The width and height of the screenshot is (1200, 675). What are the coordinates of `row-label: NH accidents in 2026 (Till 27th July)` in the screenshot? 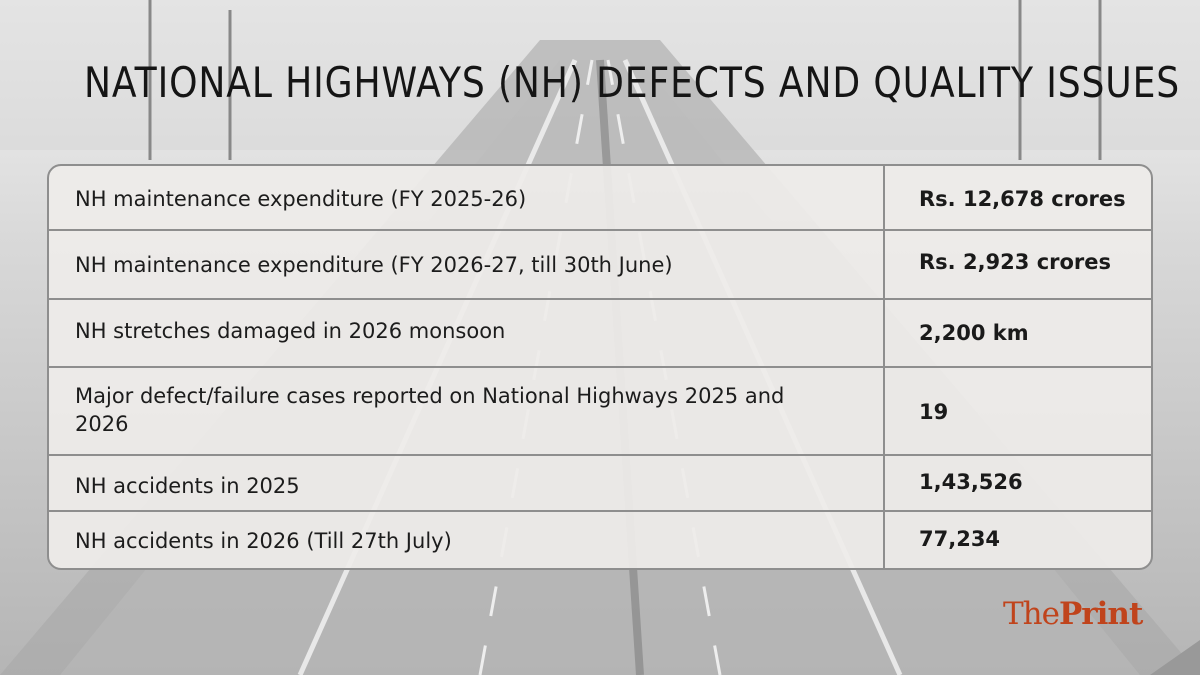 It's located at (467, 540).